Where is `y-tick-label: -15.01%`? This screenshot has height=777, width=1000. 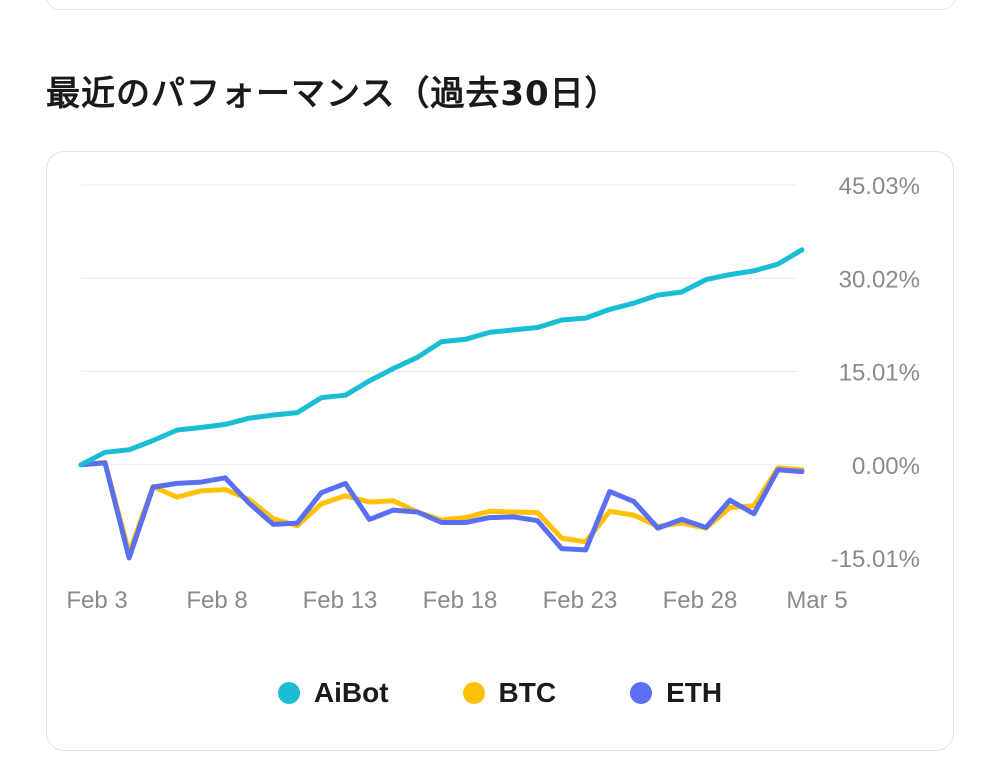
y-tick-label: -15.01% is located at coordinates (875, 559).